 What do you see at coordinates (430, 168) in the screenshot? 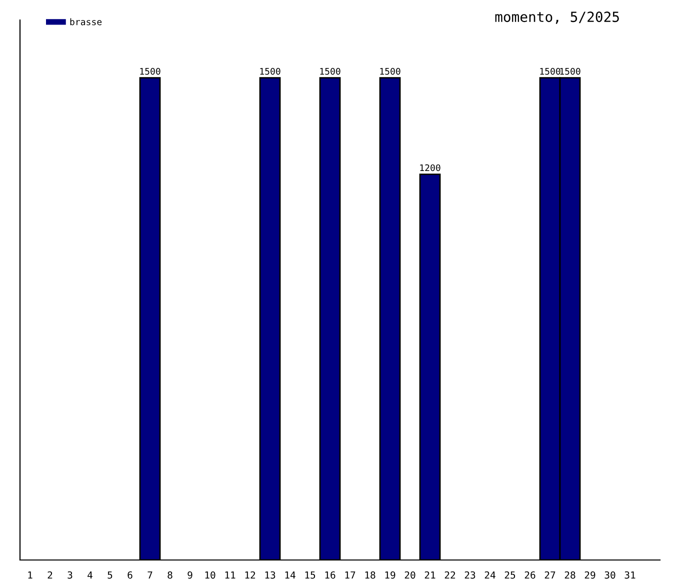
I see `data-label: 1200` at bounding box center [430, 168].